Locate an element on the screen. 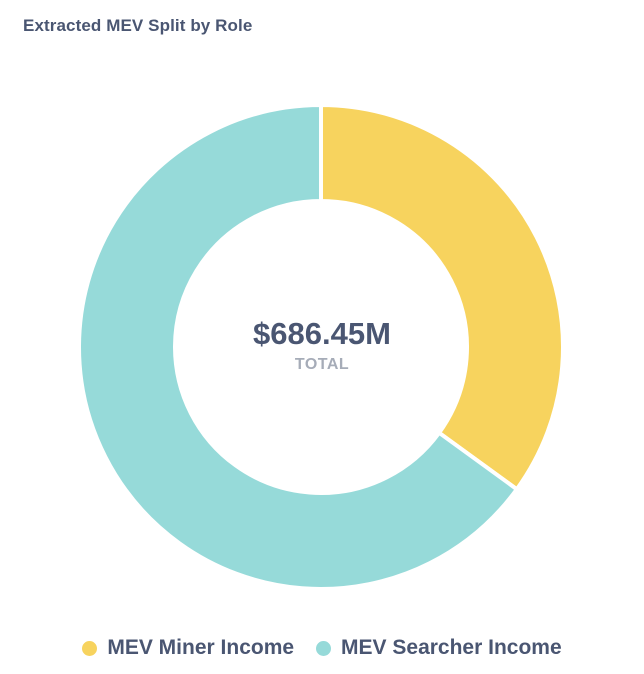  legend-item-miner: MEV Miner Income is located at coordinates (188, 648).